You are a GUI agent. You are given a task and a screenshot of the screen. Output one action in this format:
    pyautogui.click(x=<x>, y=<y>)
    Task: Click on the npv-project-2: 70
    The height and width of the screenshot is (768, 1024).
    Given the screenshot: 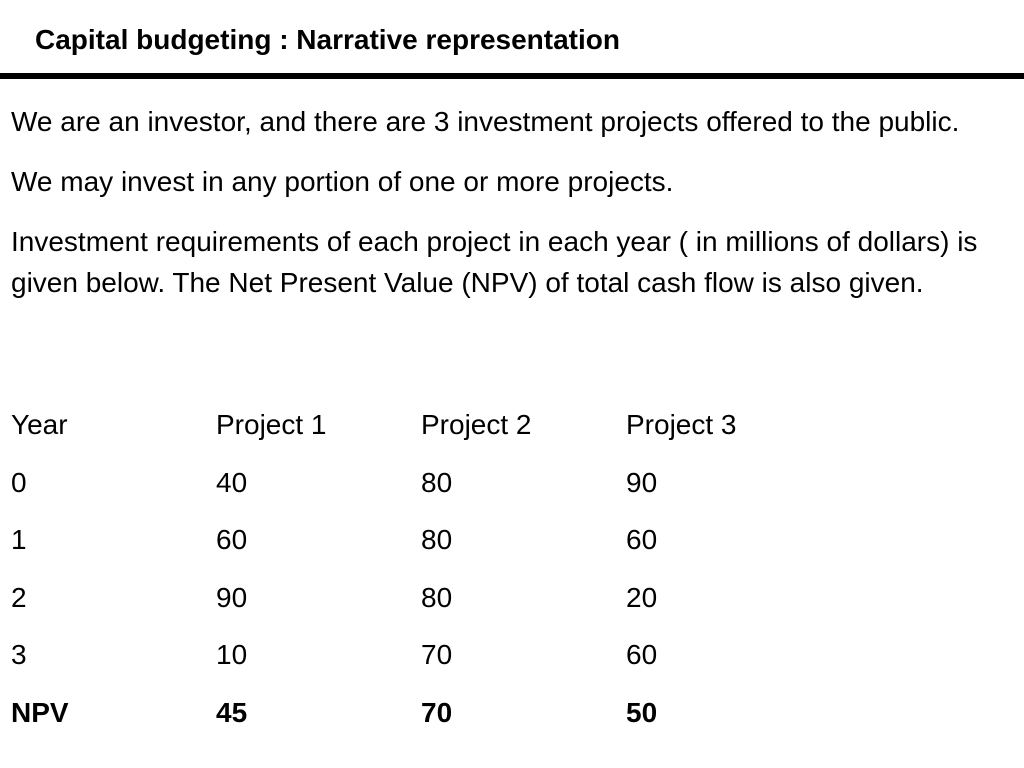 What is the action you would take?
    pyautogui.click(x=437, y=712)
    